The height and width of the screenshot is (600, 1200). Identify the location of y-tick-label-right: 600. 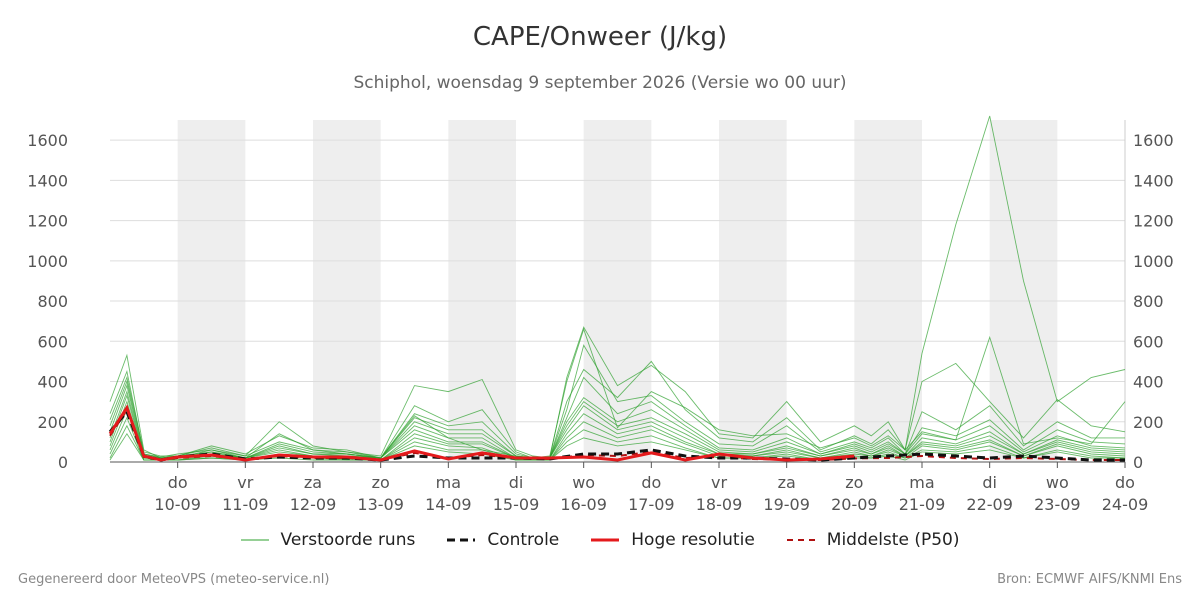
(1148, 341).